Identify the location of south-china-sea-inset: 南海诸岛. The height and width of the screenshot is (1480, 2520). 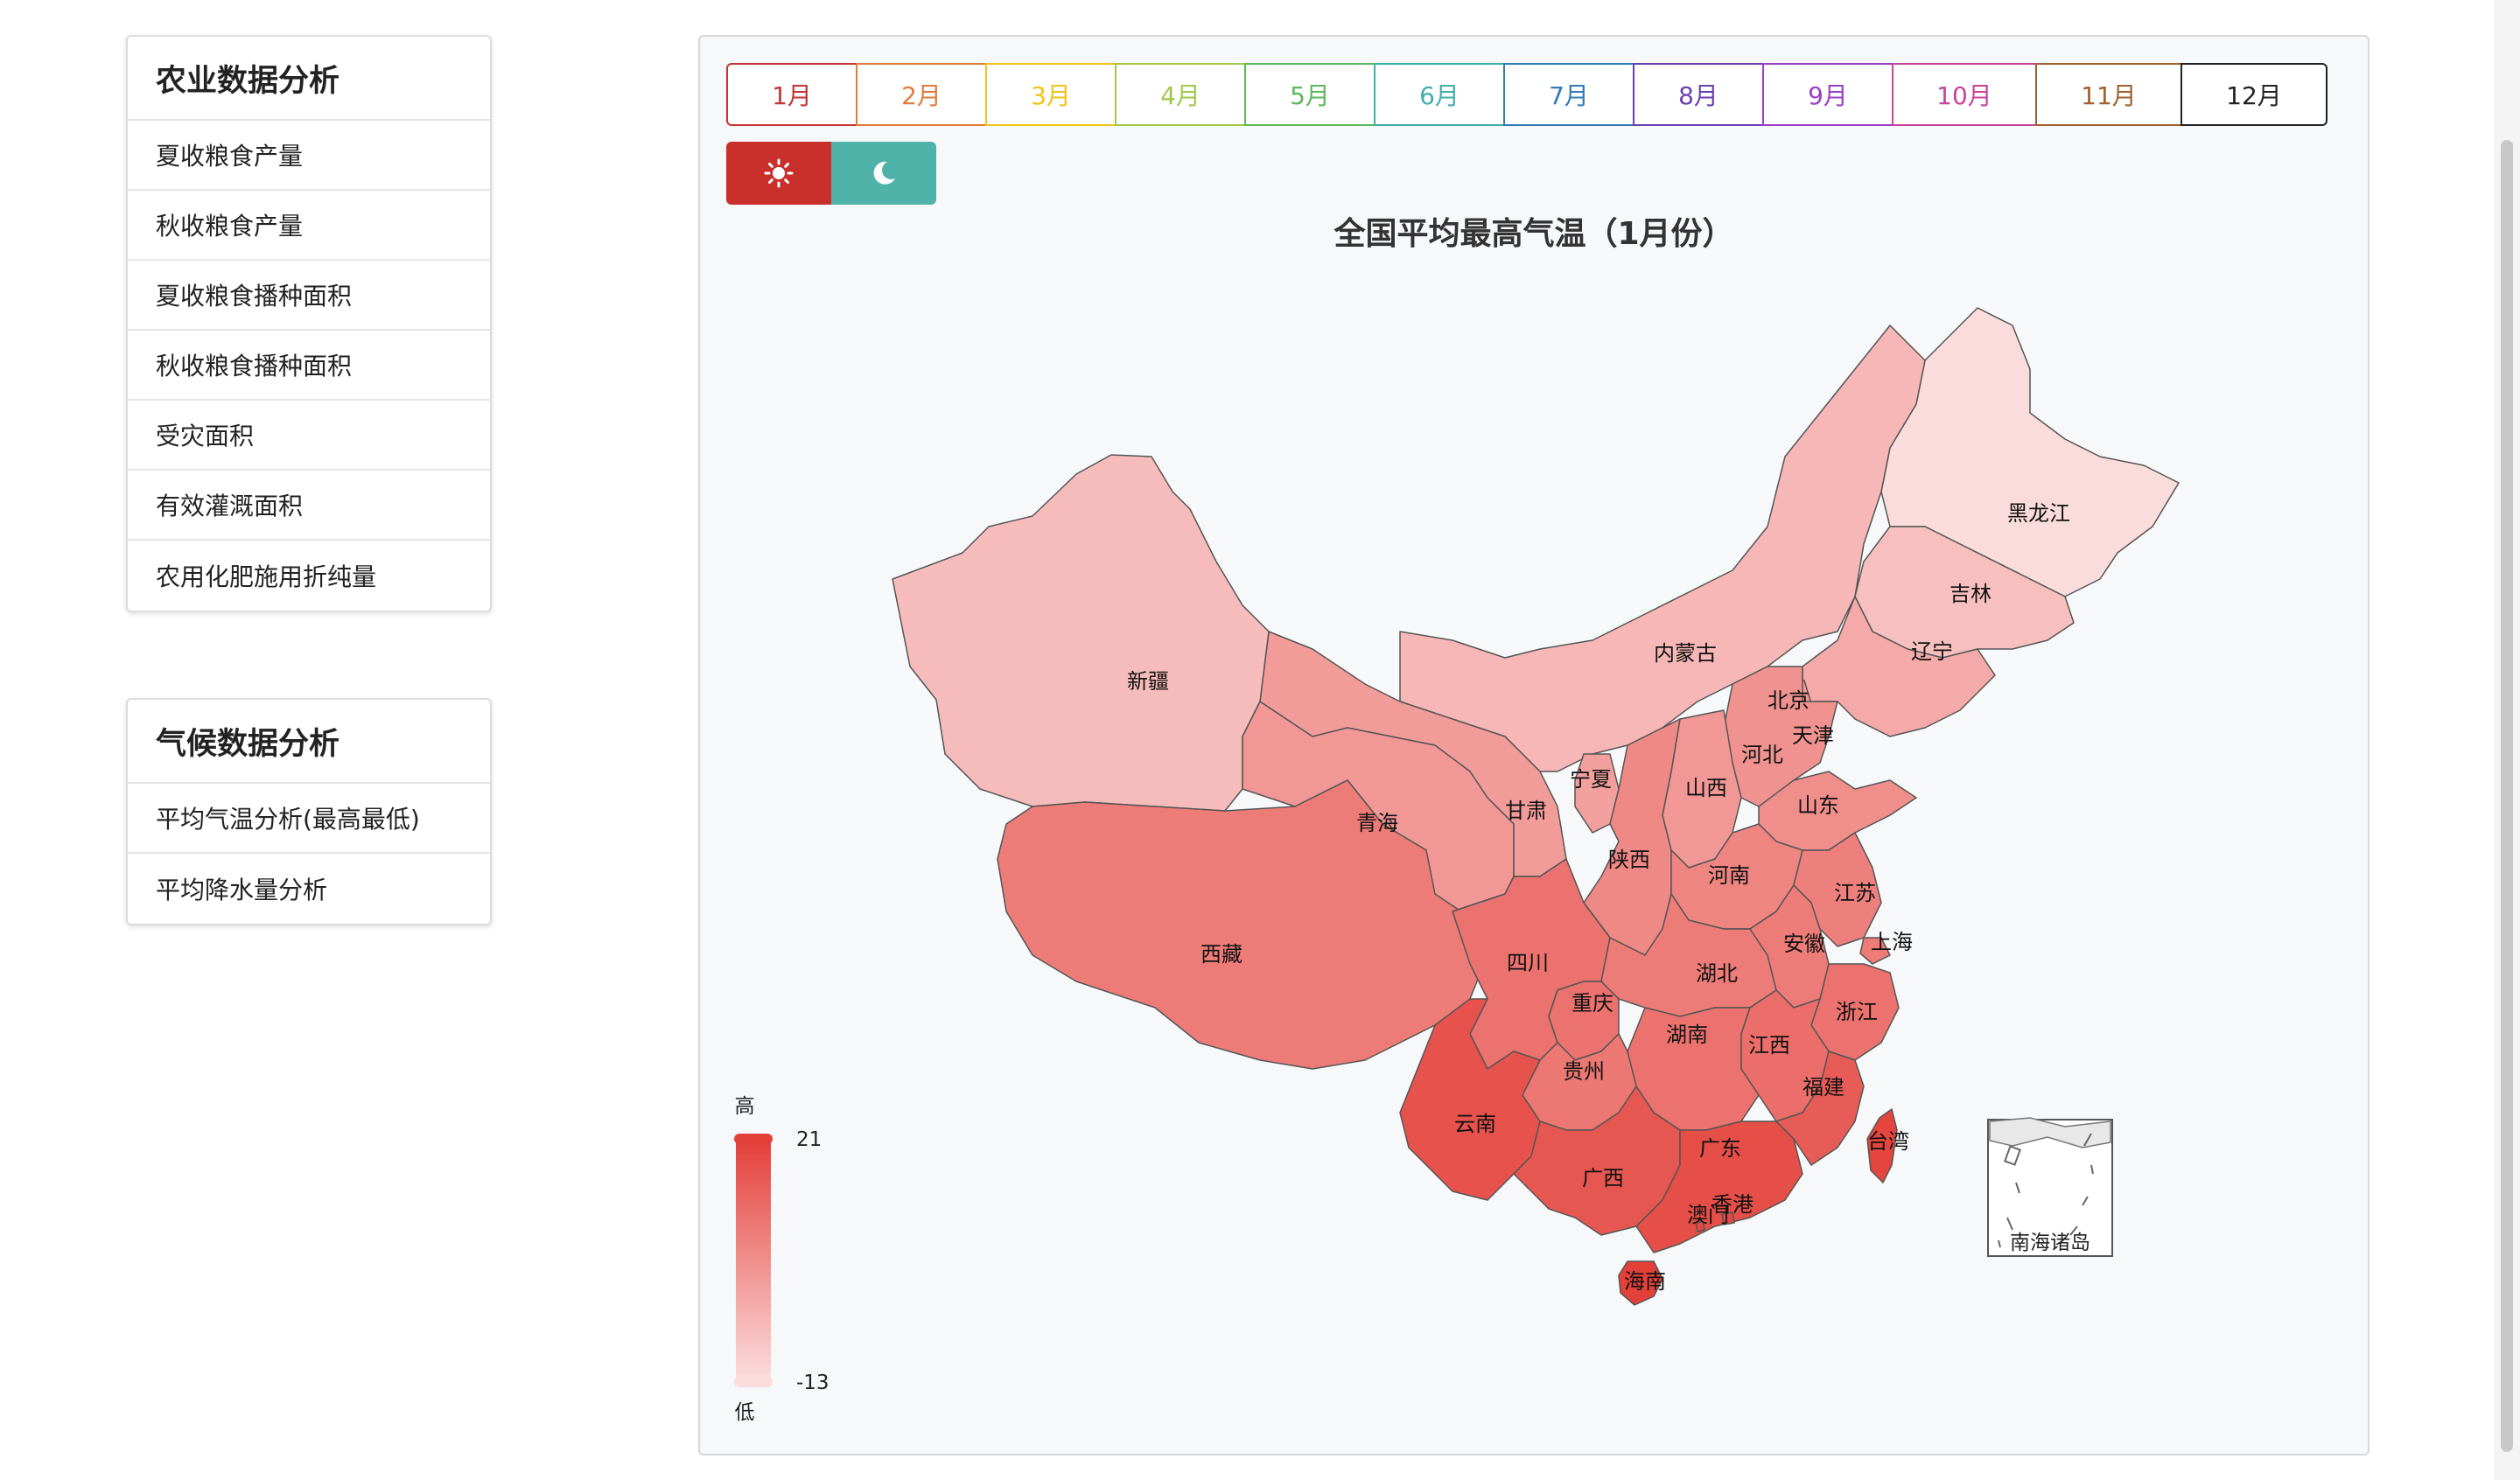
(2050, 1187).